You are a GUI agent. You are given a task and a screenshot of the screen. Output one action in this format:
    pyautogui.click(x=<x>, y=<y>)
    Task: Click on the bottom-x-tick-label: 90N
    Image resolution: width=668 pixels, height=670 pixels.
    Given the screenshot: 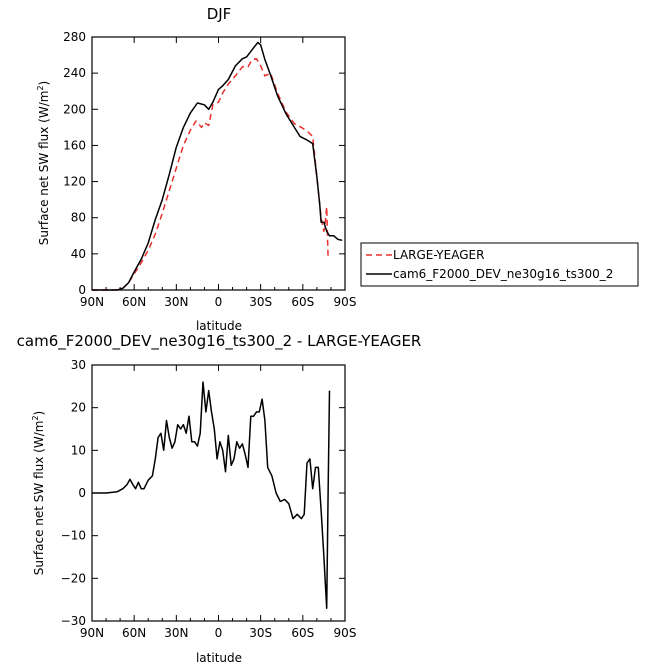 What is the action you would take?
    pyautogui.click(x=92, y=633)
    